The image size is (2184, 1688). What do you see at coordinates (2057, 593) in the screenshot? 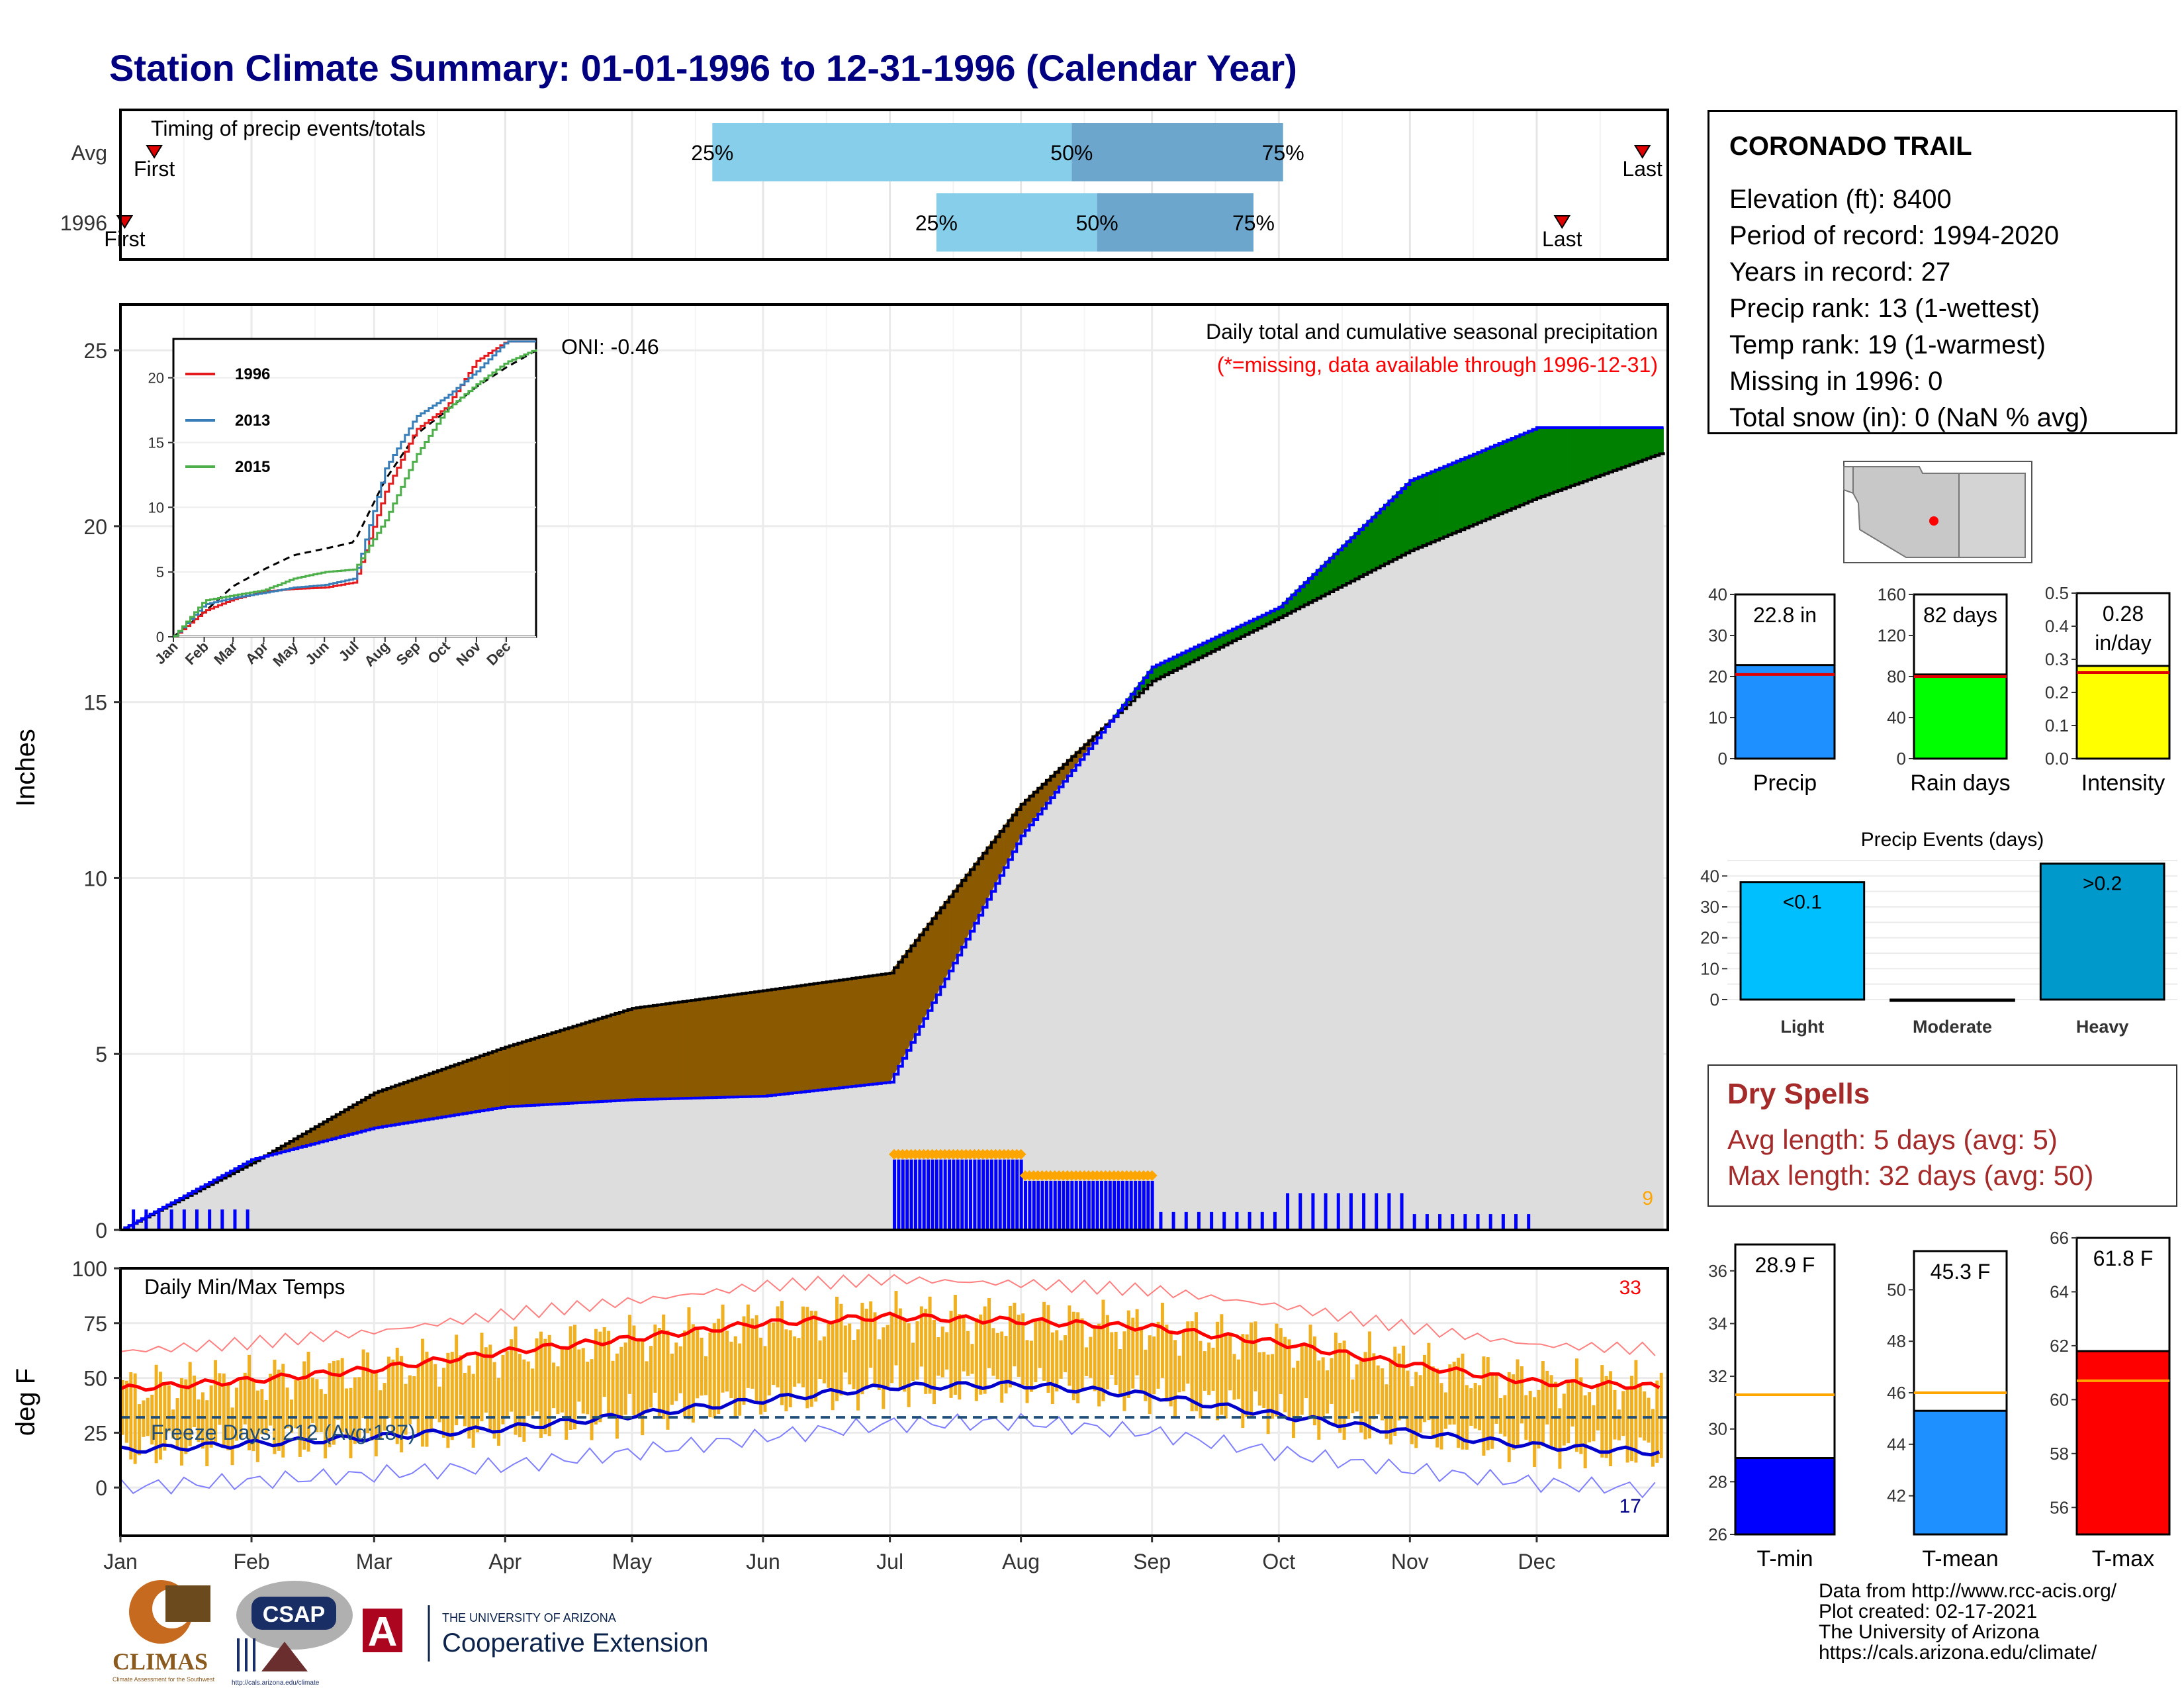
I see `mini-chart-tick-label: 0.5` at bounding box center [2057, 593].